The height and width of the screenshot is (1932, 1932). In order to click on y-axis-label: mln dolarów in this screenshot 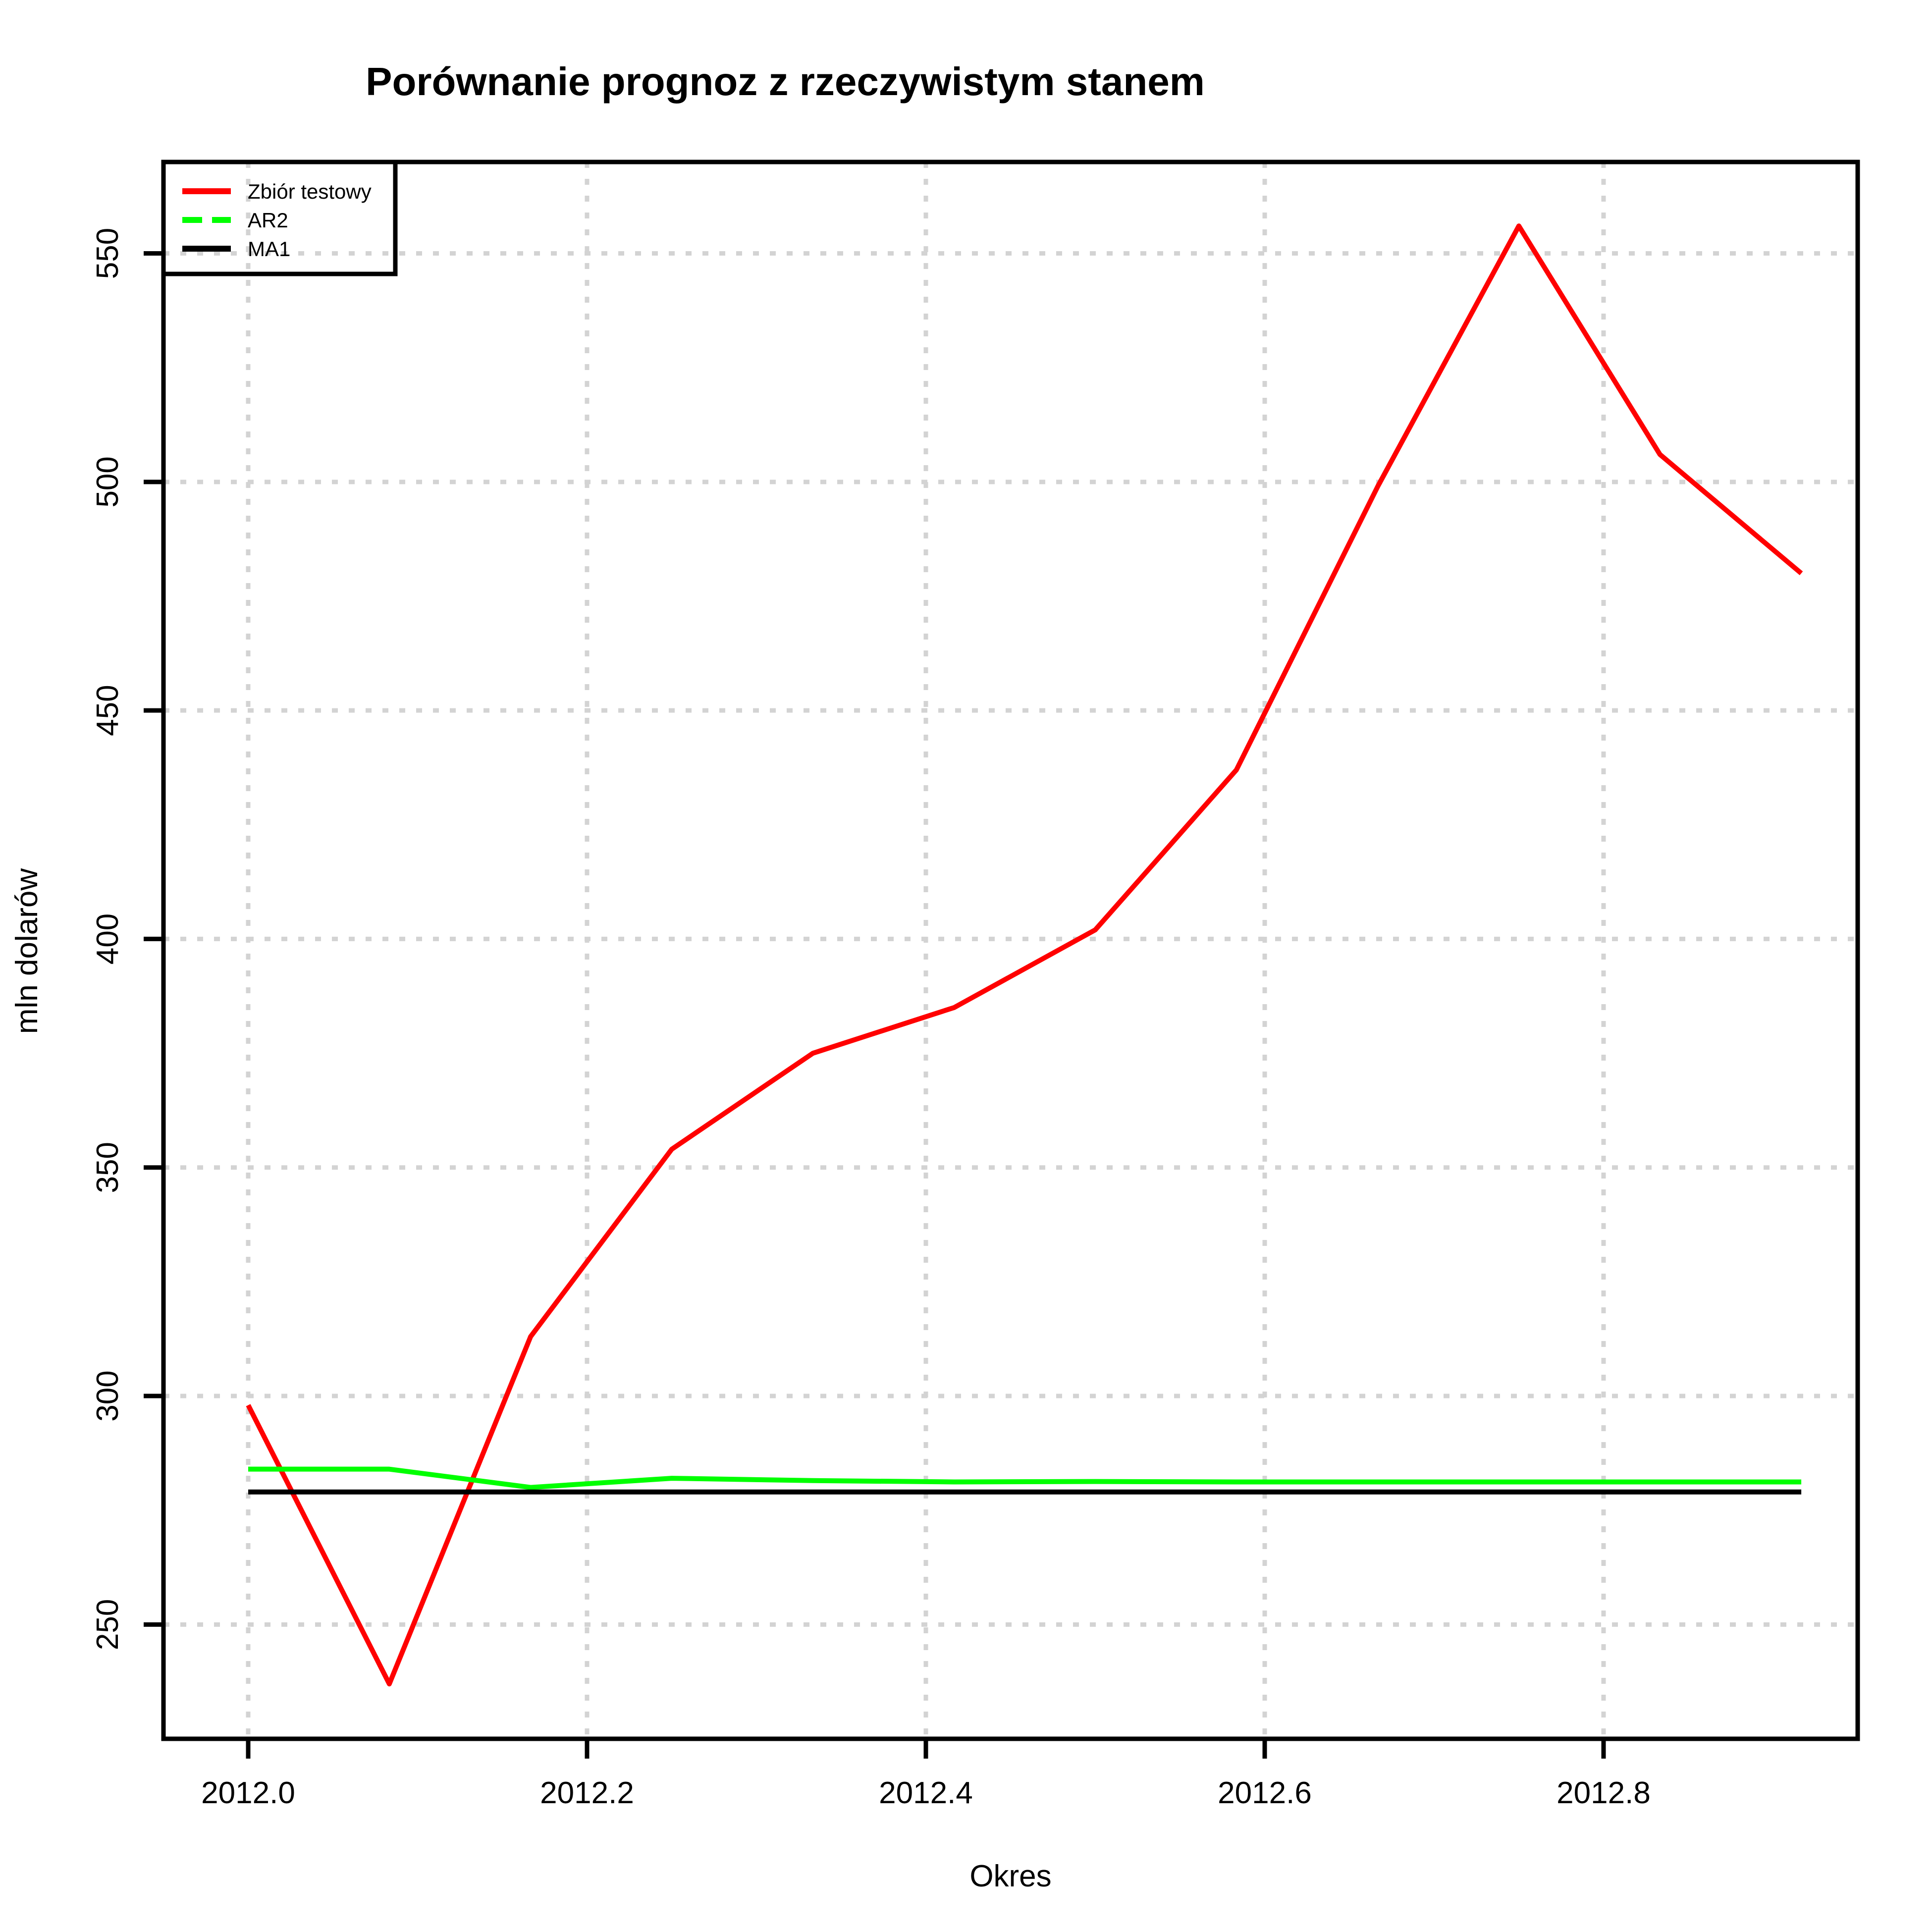, I will do `click(27, 951)`.